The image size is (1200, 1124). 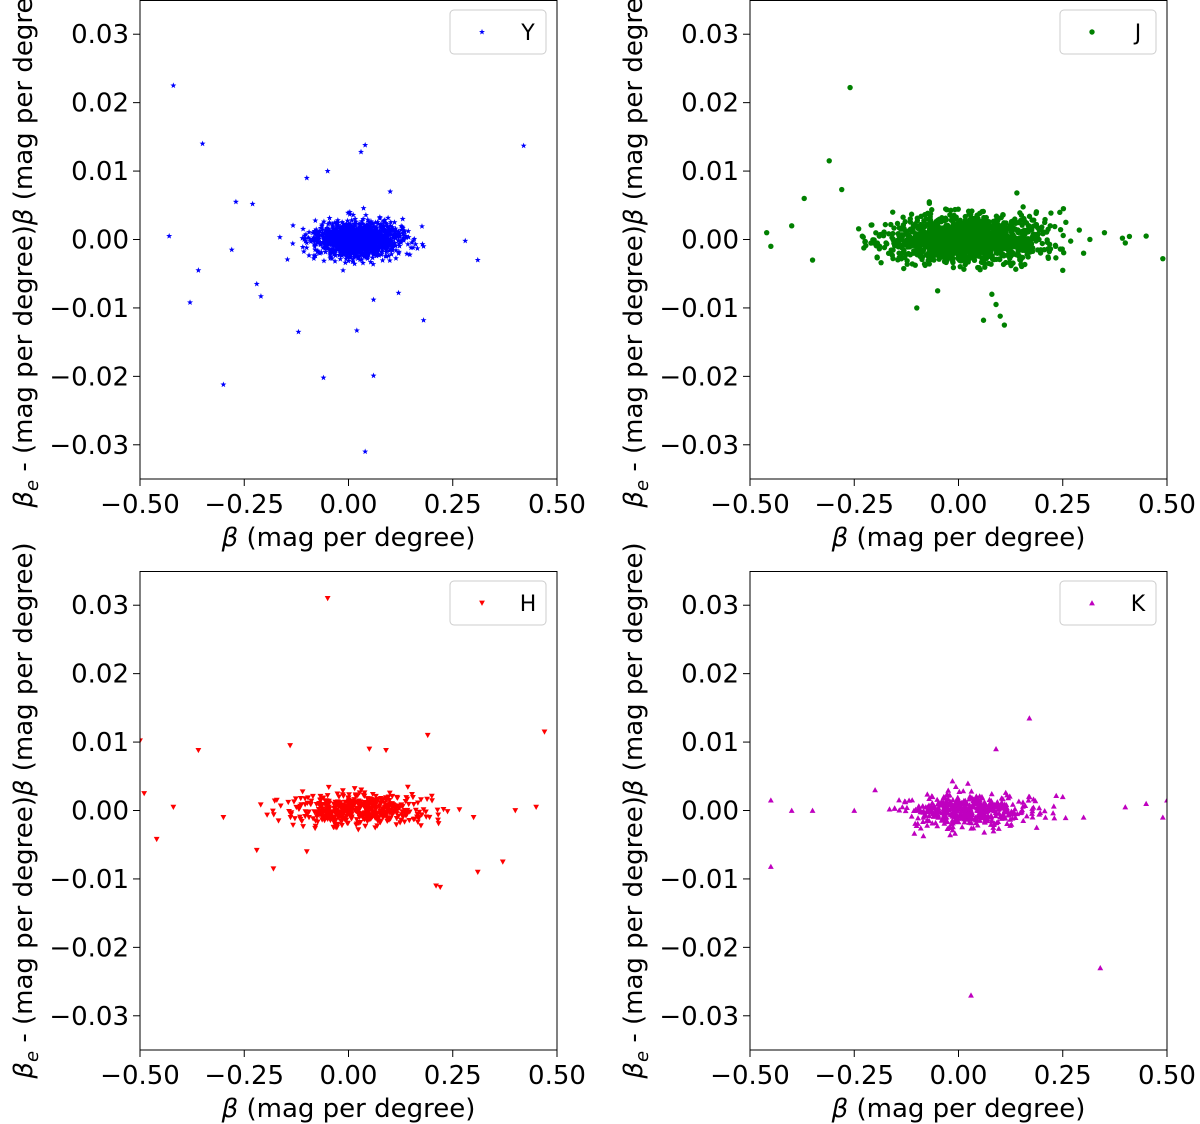 I want to click on x-tick-label: −0.25, so click(x=854, y=505).